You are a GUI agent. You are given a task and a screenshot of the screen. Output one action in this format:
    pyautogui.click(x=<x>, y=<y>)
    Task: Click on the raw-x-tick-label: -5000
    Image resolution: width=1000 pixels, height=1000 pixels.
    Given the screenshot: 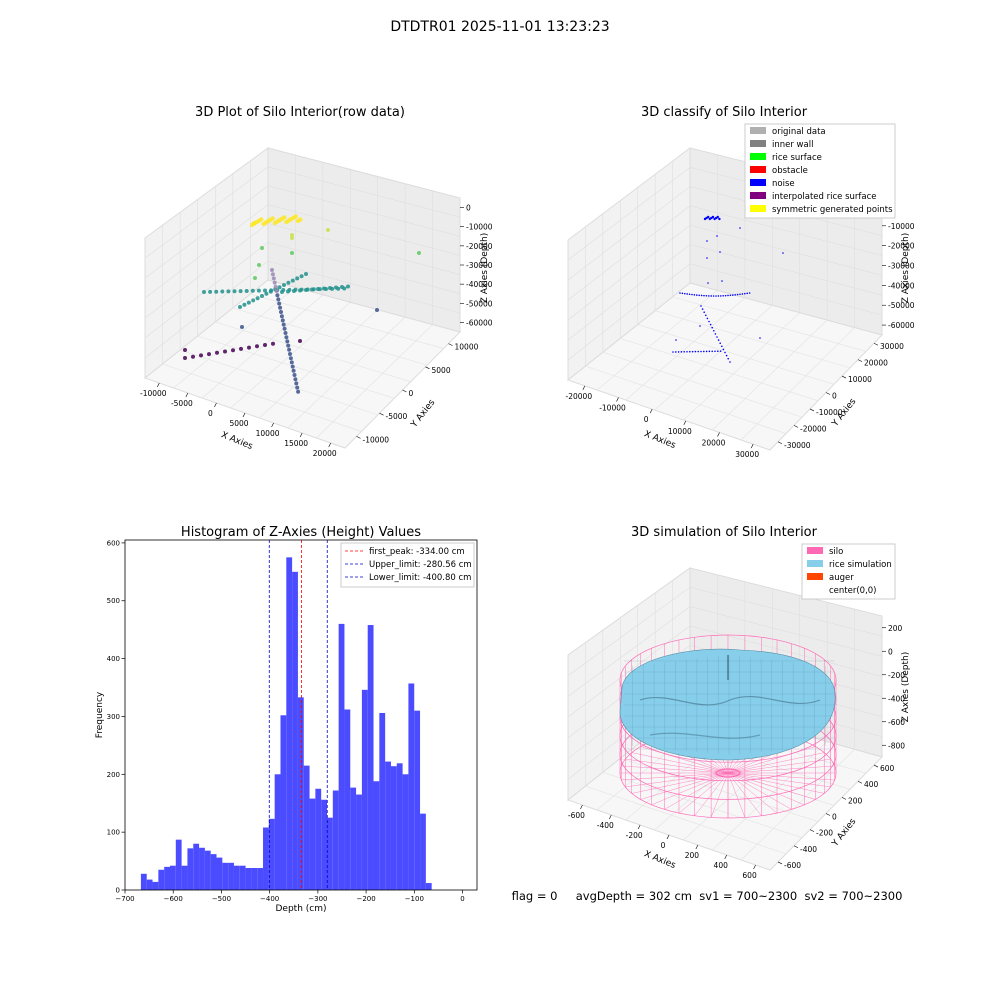 What is the action you would take?
    pyautogui.click(x=182, y=403)
    